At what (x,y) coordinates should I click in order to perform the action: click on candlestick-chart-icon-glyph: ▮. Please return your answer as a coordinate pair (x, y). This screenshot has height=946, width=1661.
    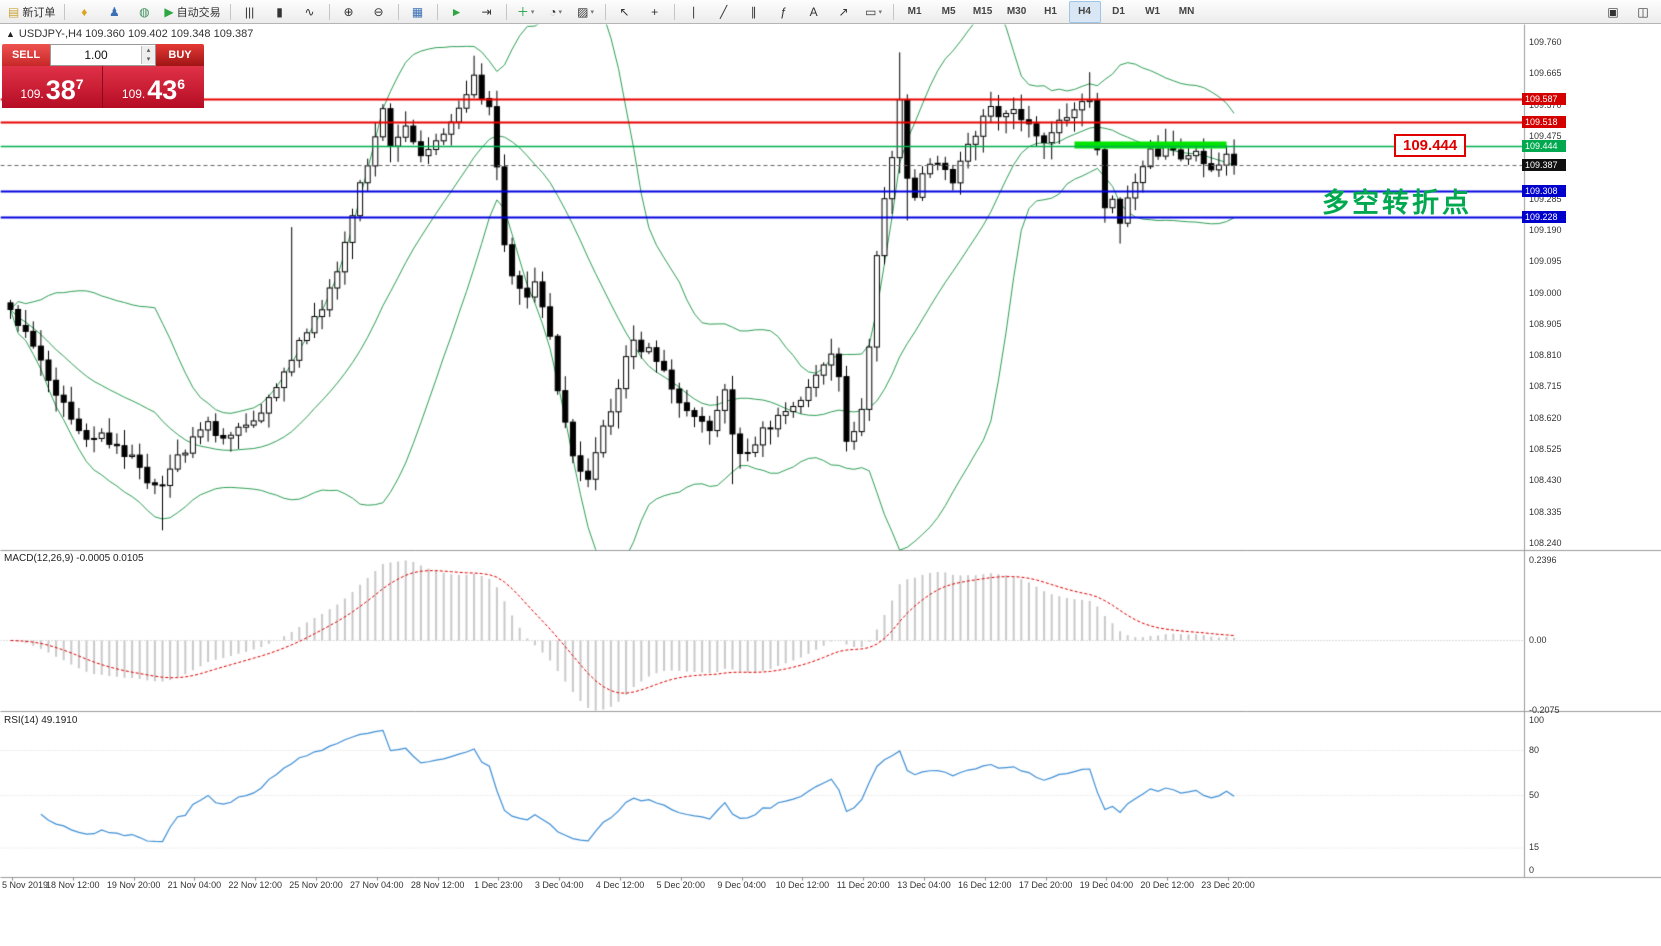
    Looking at the image, I should click on (279, 11).